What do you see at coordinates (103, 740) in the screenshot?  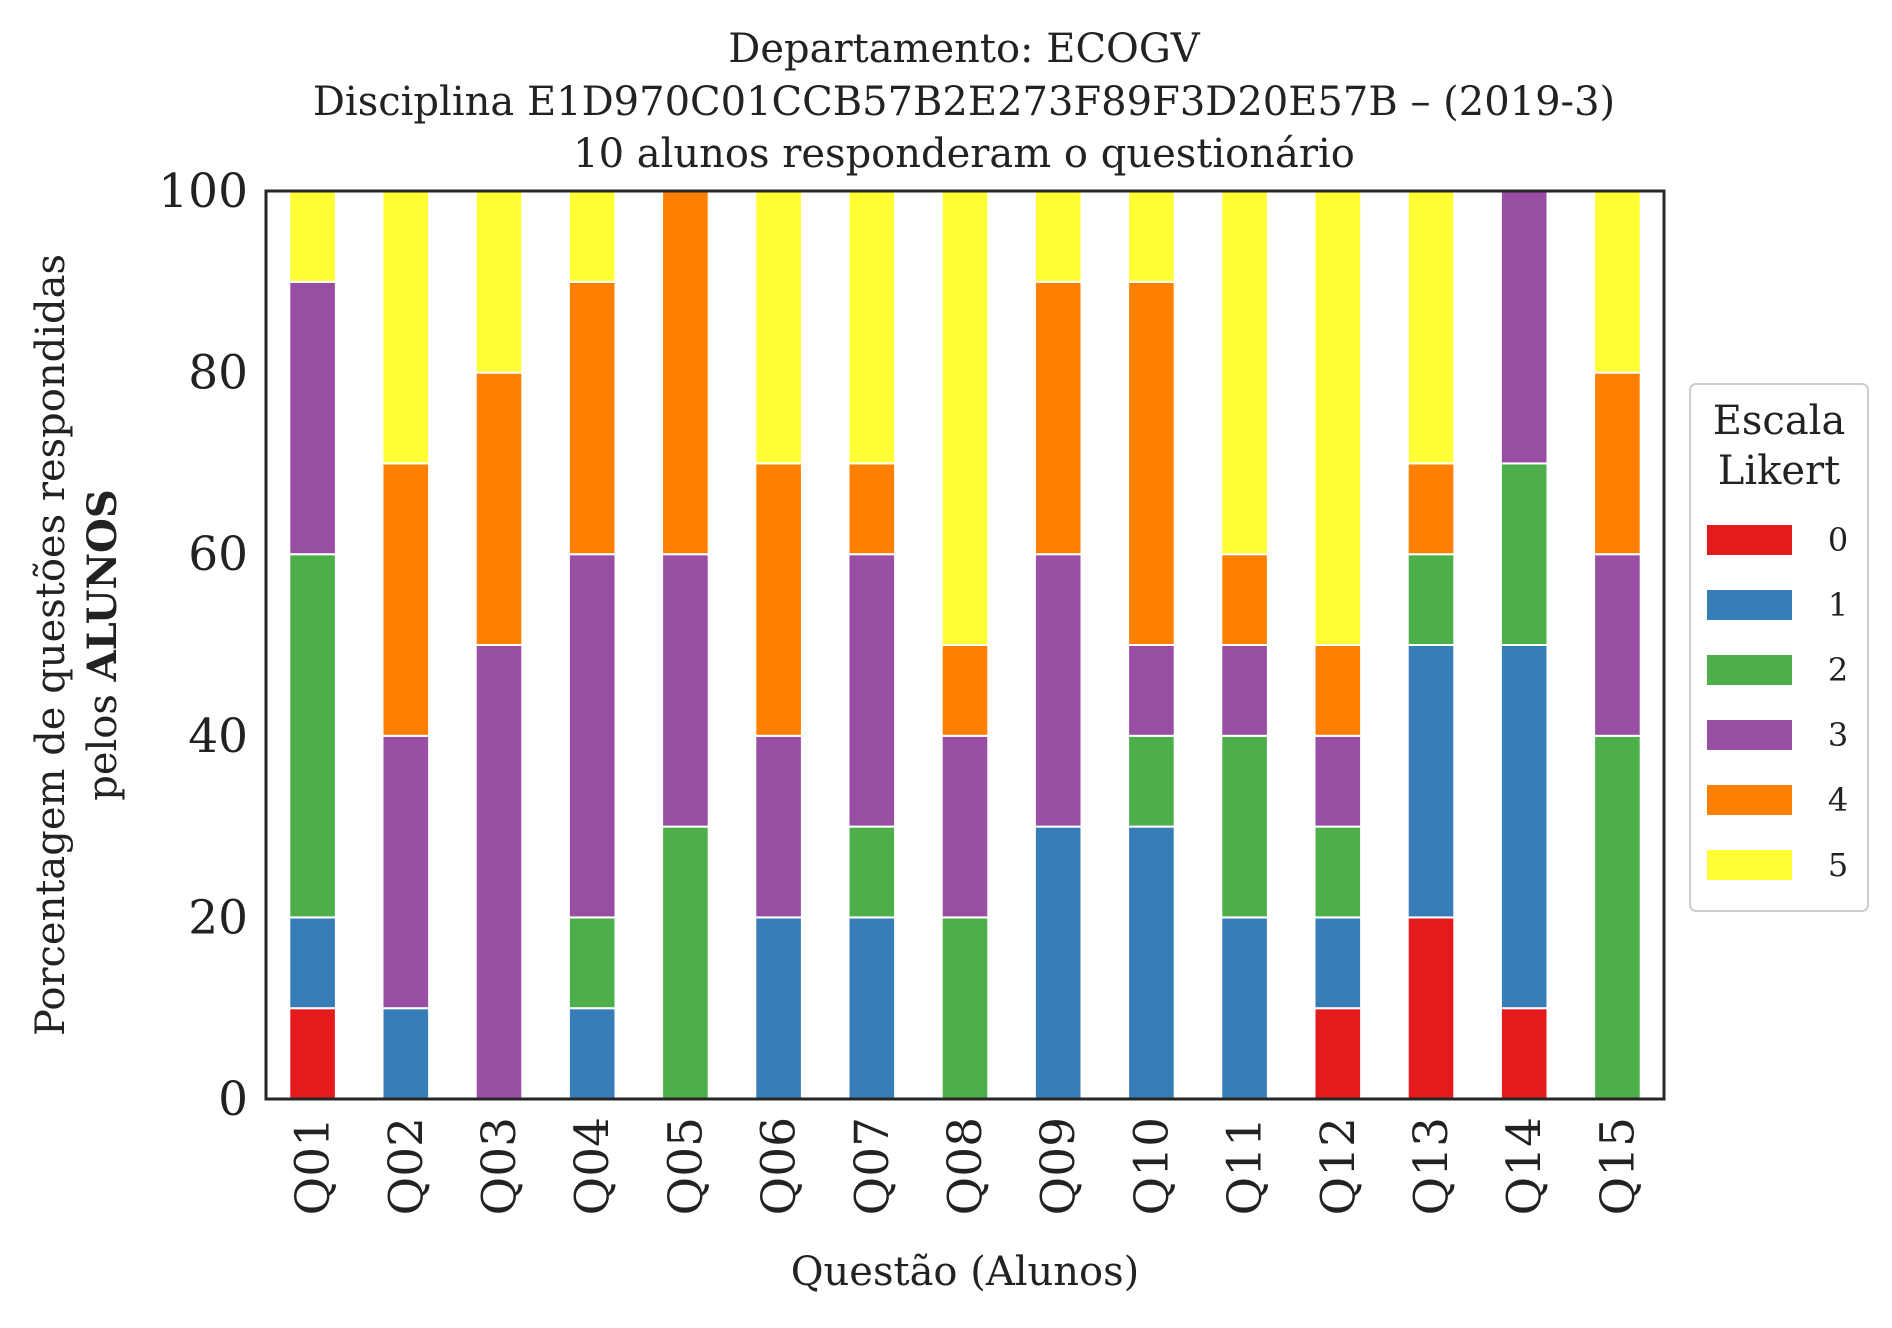 I see `y-axis-label-prefix: pelos` at bounding box center [103, 740].